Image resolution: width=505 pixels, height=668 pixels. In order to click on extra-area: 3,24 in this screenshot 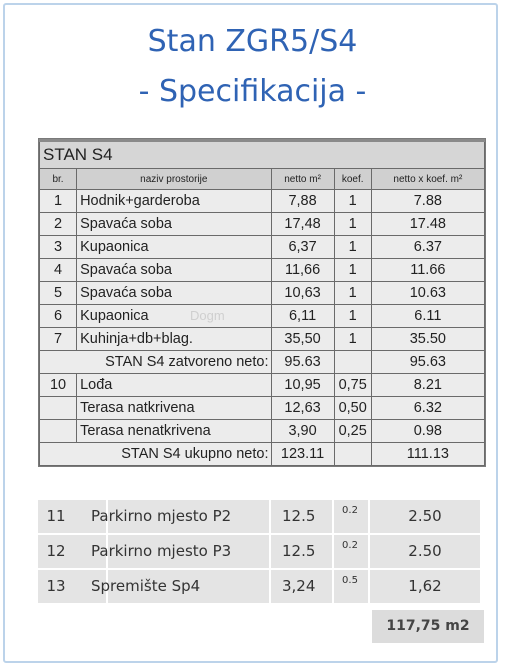, I will do `click(299, 586)`.